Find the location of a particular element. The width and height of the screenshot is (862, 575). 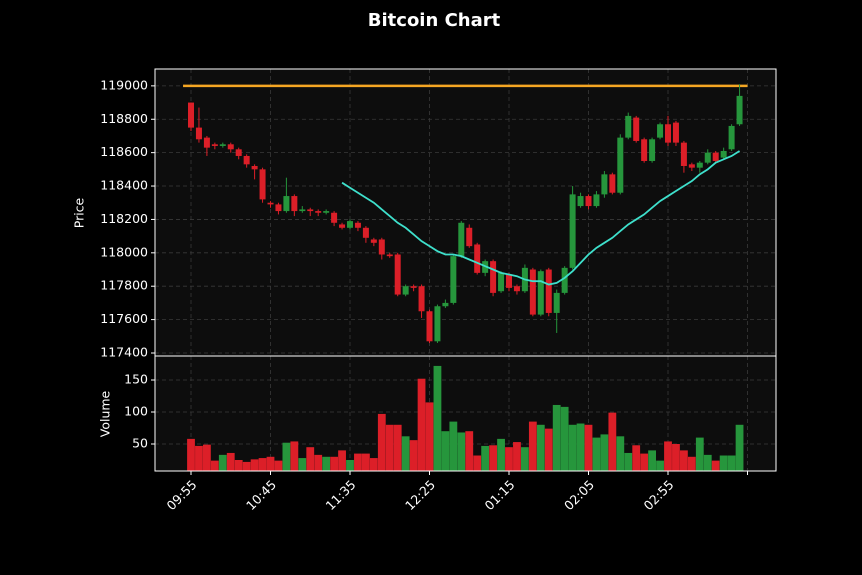

moving-average is located at coordinates (541, 218).